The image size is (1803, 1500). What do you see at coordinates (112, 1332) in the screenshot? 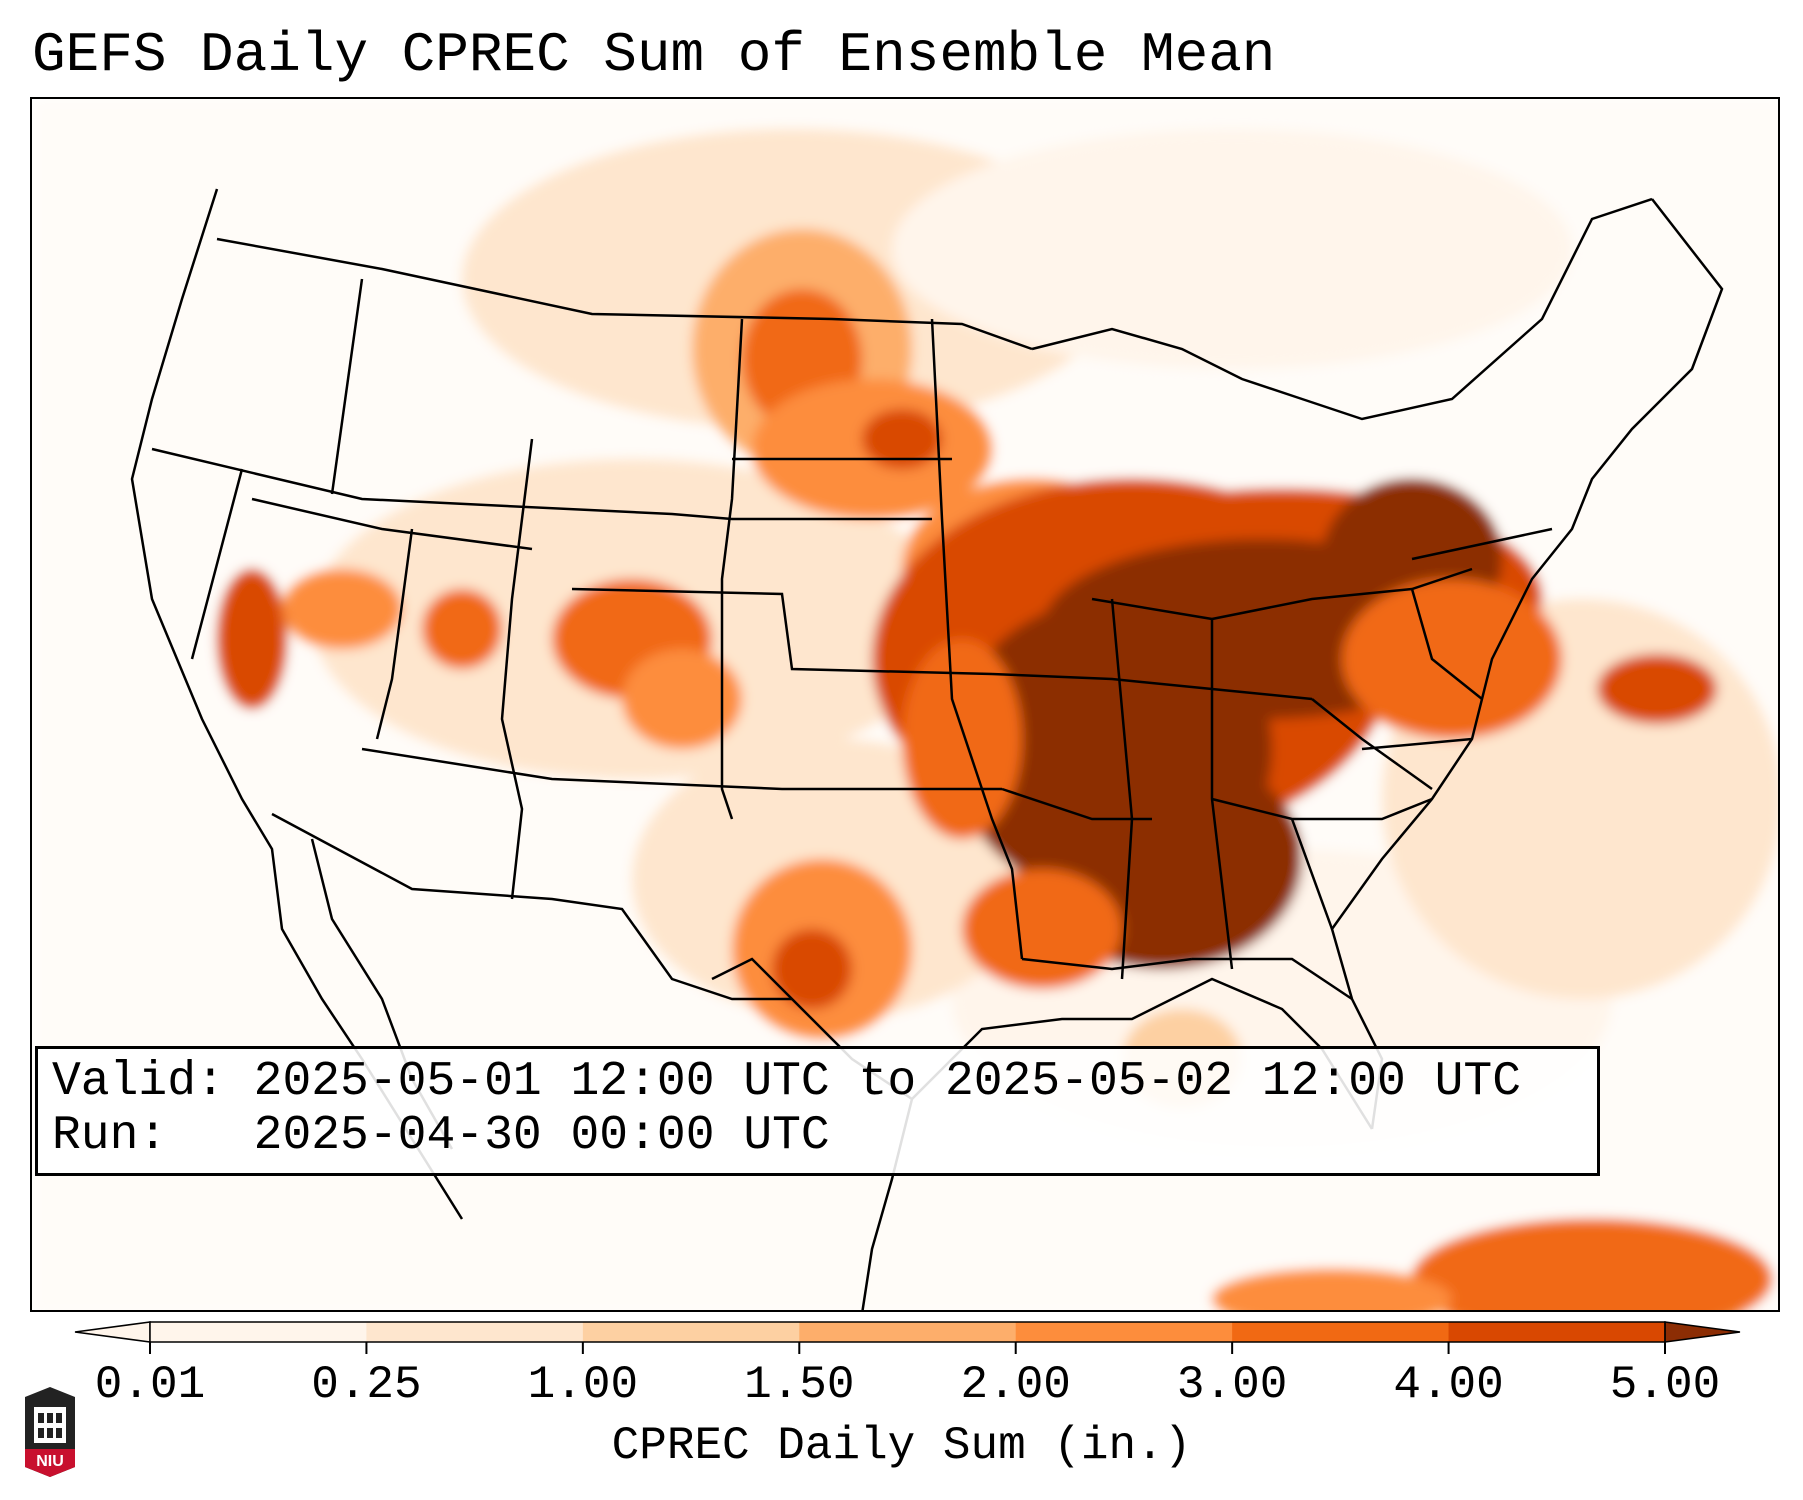
I see `colorbar-extend-min` at bounding box center [112, 1332].